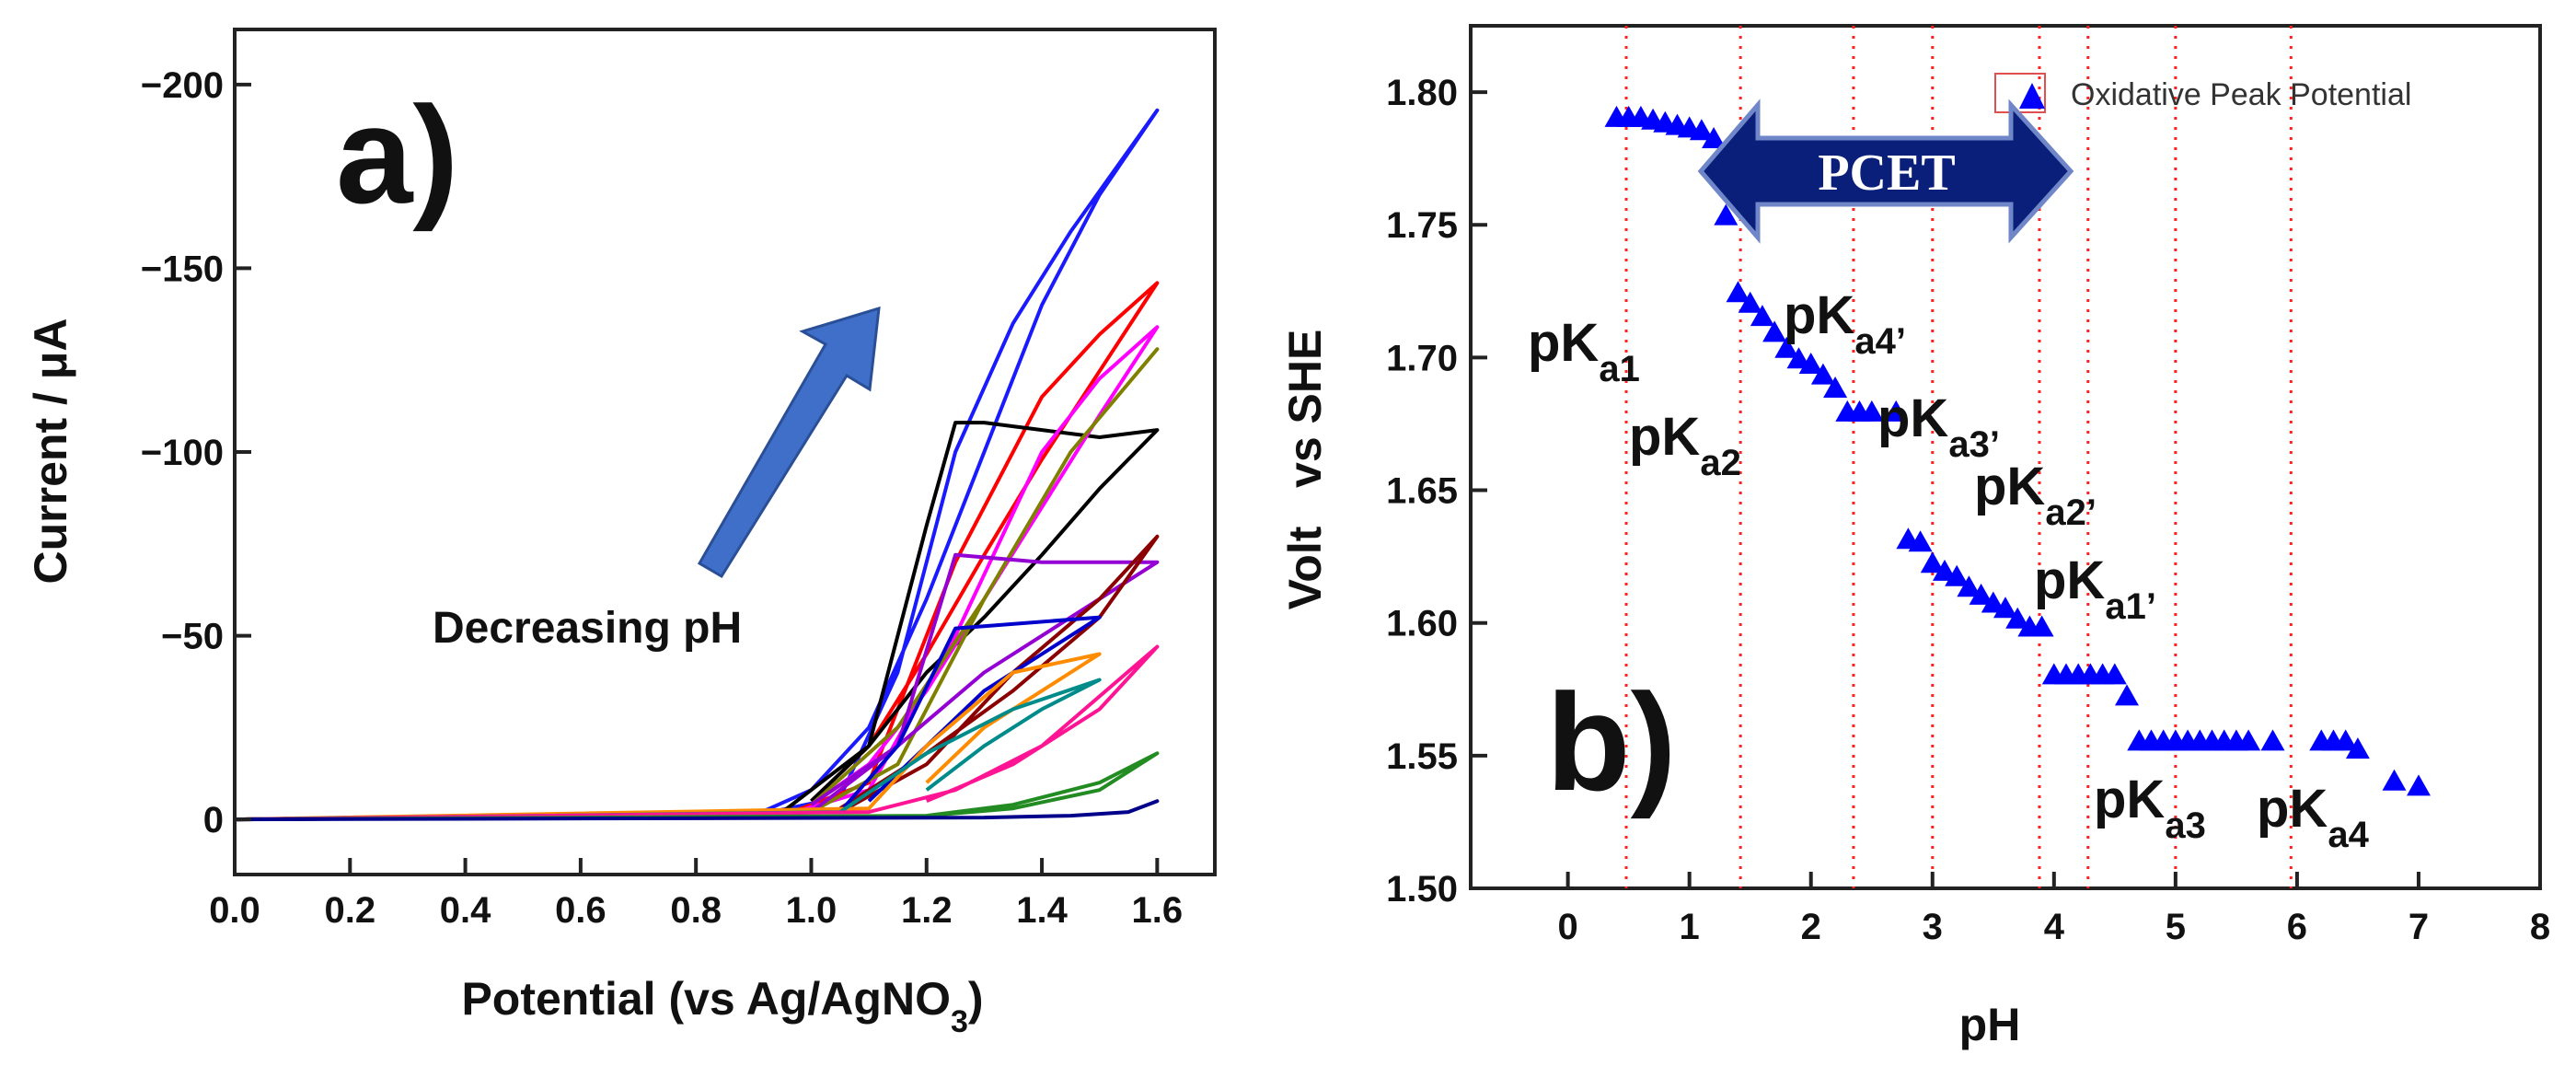  I want to click on pka-label-a1: pKa1, so click(1584, 351).